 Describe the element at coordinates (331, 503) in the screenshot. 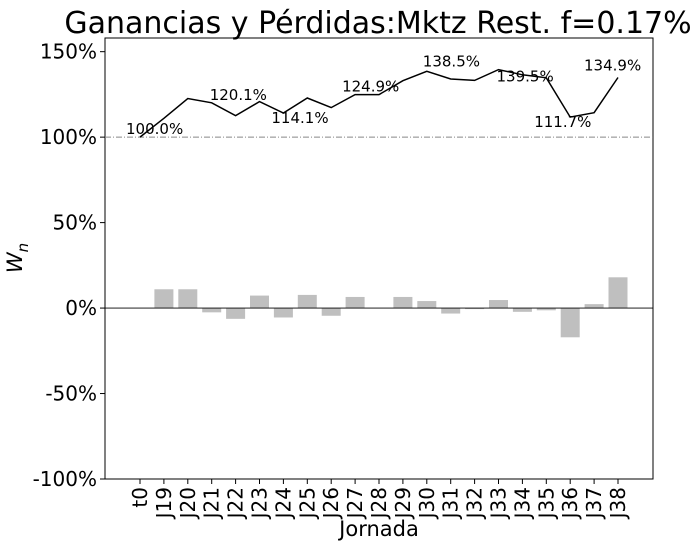

I see `x-tick-label: J26` at that location.